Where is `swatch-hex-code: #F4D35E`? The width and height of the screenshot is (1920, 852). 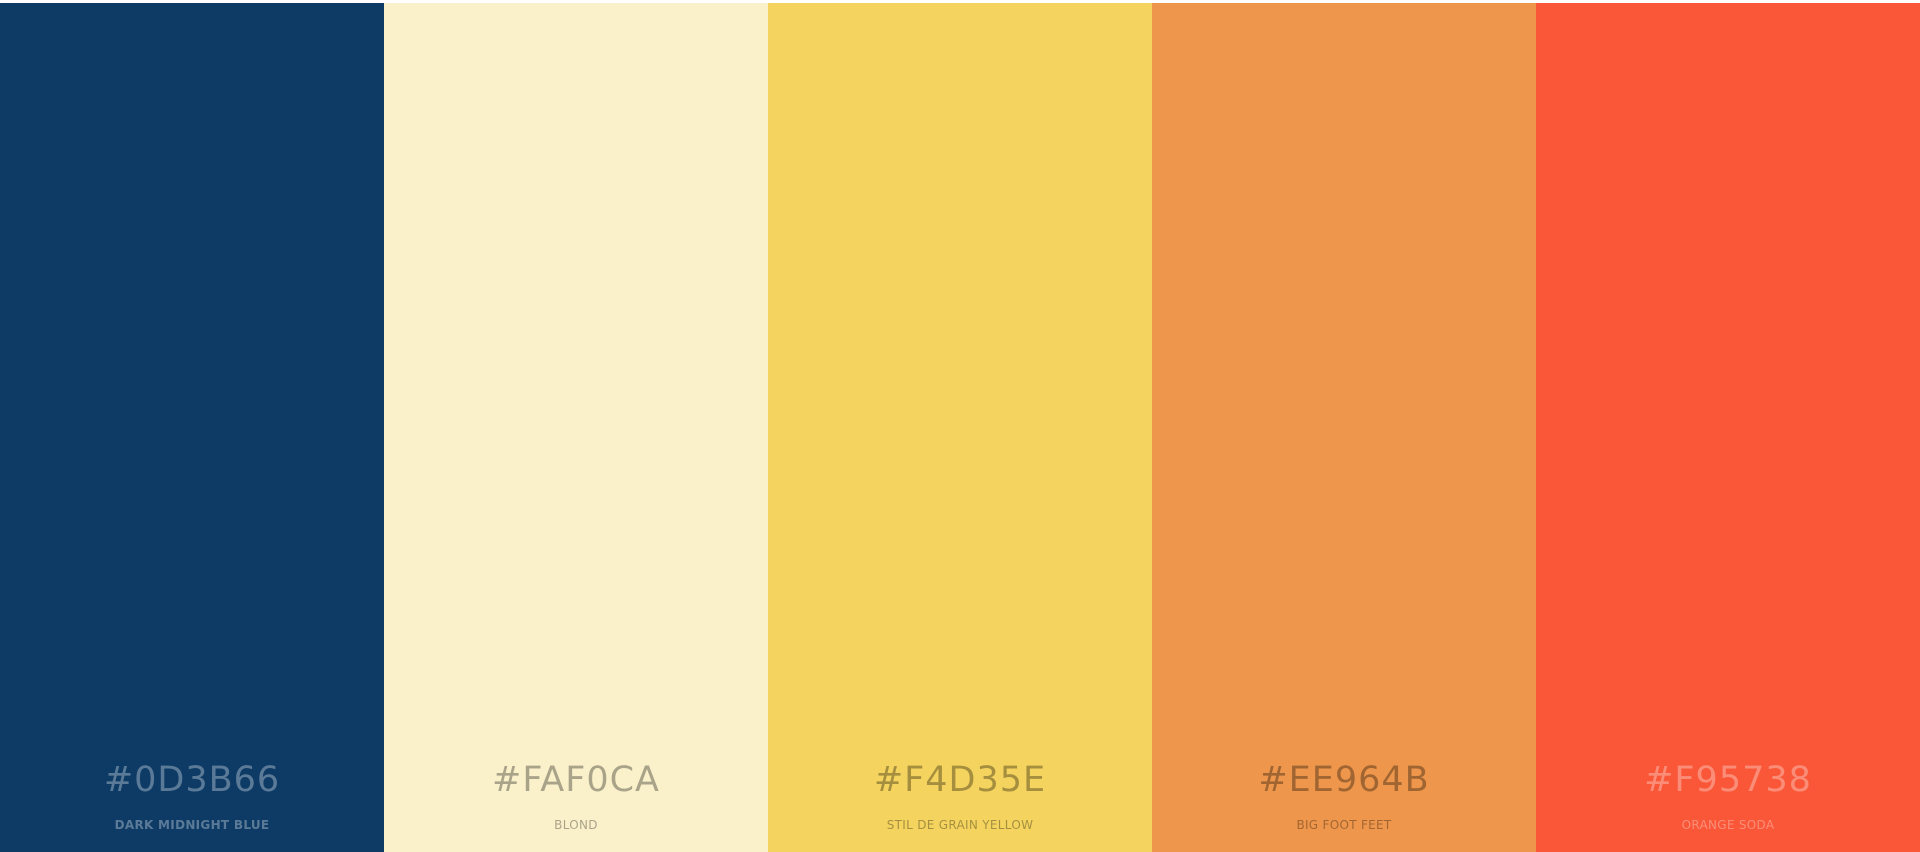 swatch-hex-code: #F4D35E is located at coordinates (960, 780).